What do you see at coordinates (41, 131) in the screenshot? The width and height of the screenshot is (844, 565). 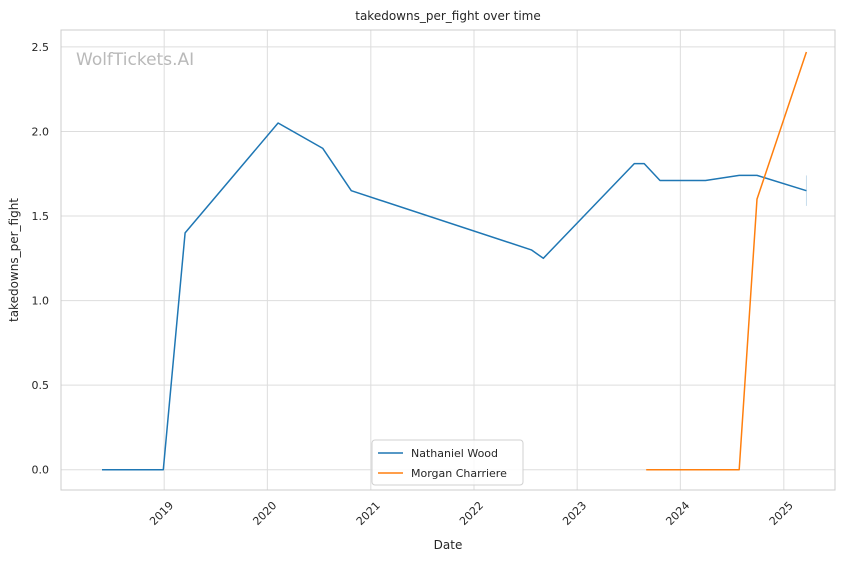 I see `y-tick-label: 2.0` at bounding box center [41, 131].